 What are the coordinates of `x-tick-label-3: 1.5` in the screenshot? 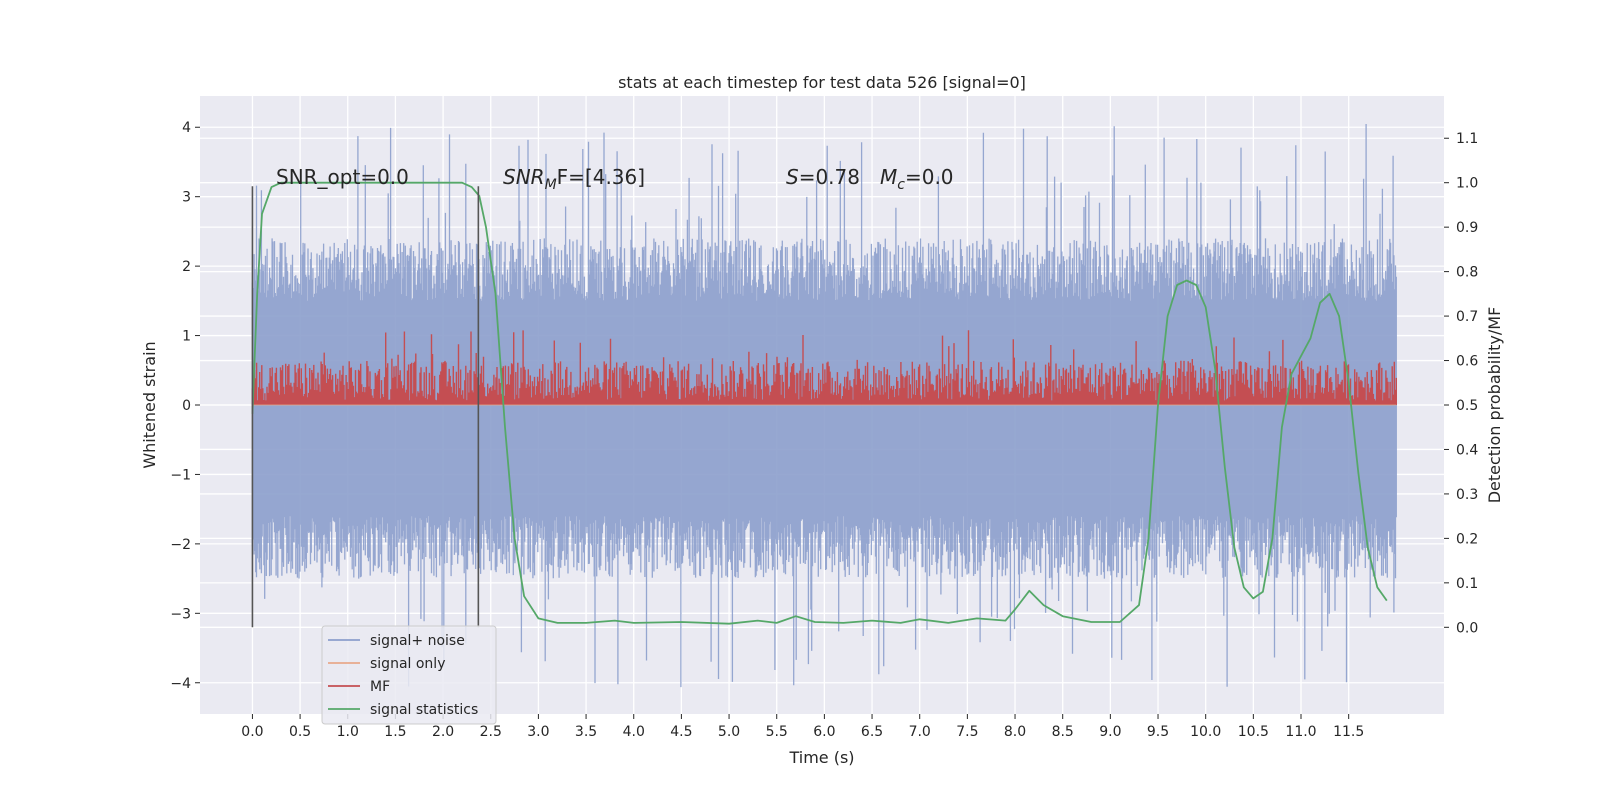 It's located at (395, 732).